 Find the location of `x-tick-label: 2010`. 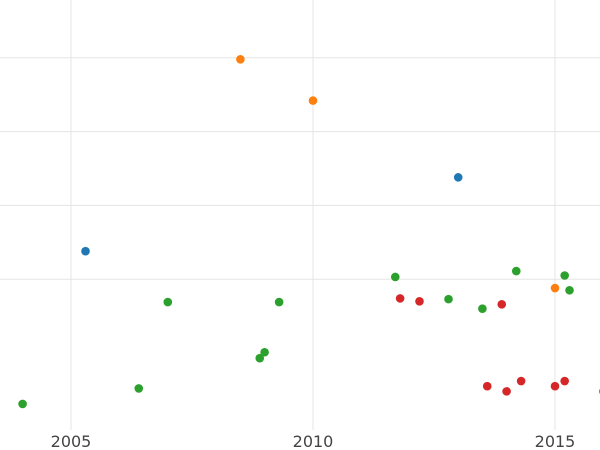

x-tick-label: 2010 is located at coordinates (313, 441).